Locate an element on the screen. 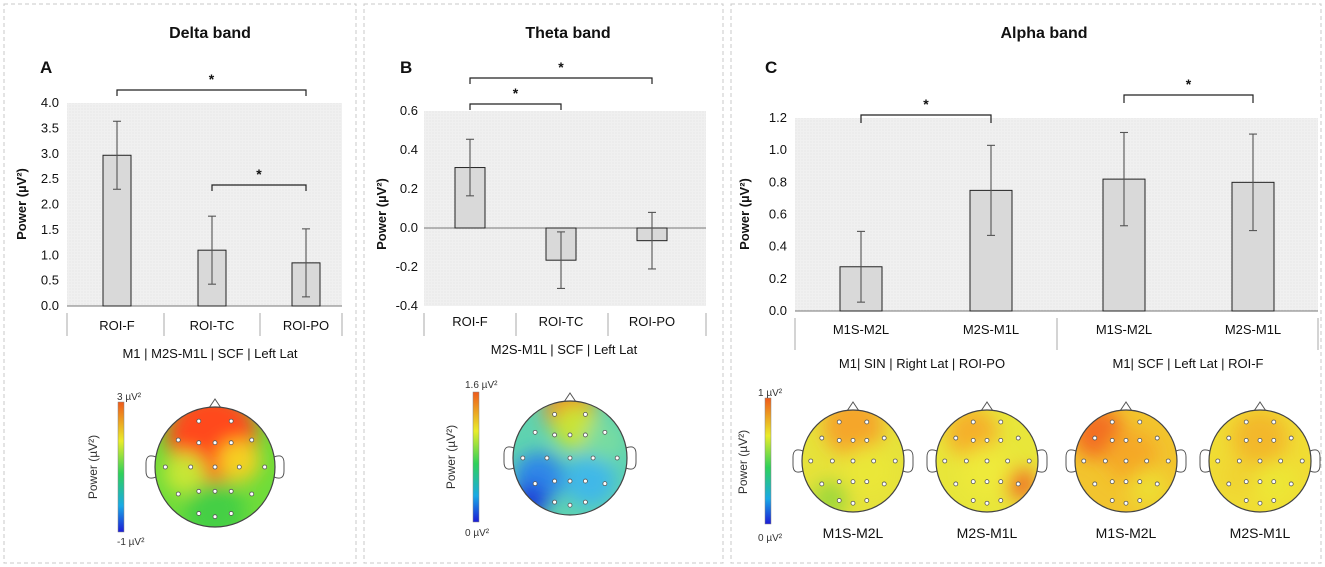 This screenshot has width=1325, height=567. y-tick-label: 1.2 is located at coordinates (778, 117).